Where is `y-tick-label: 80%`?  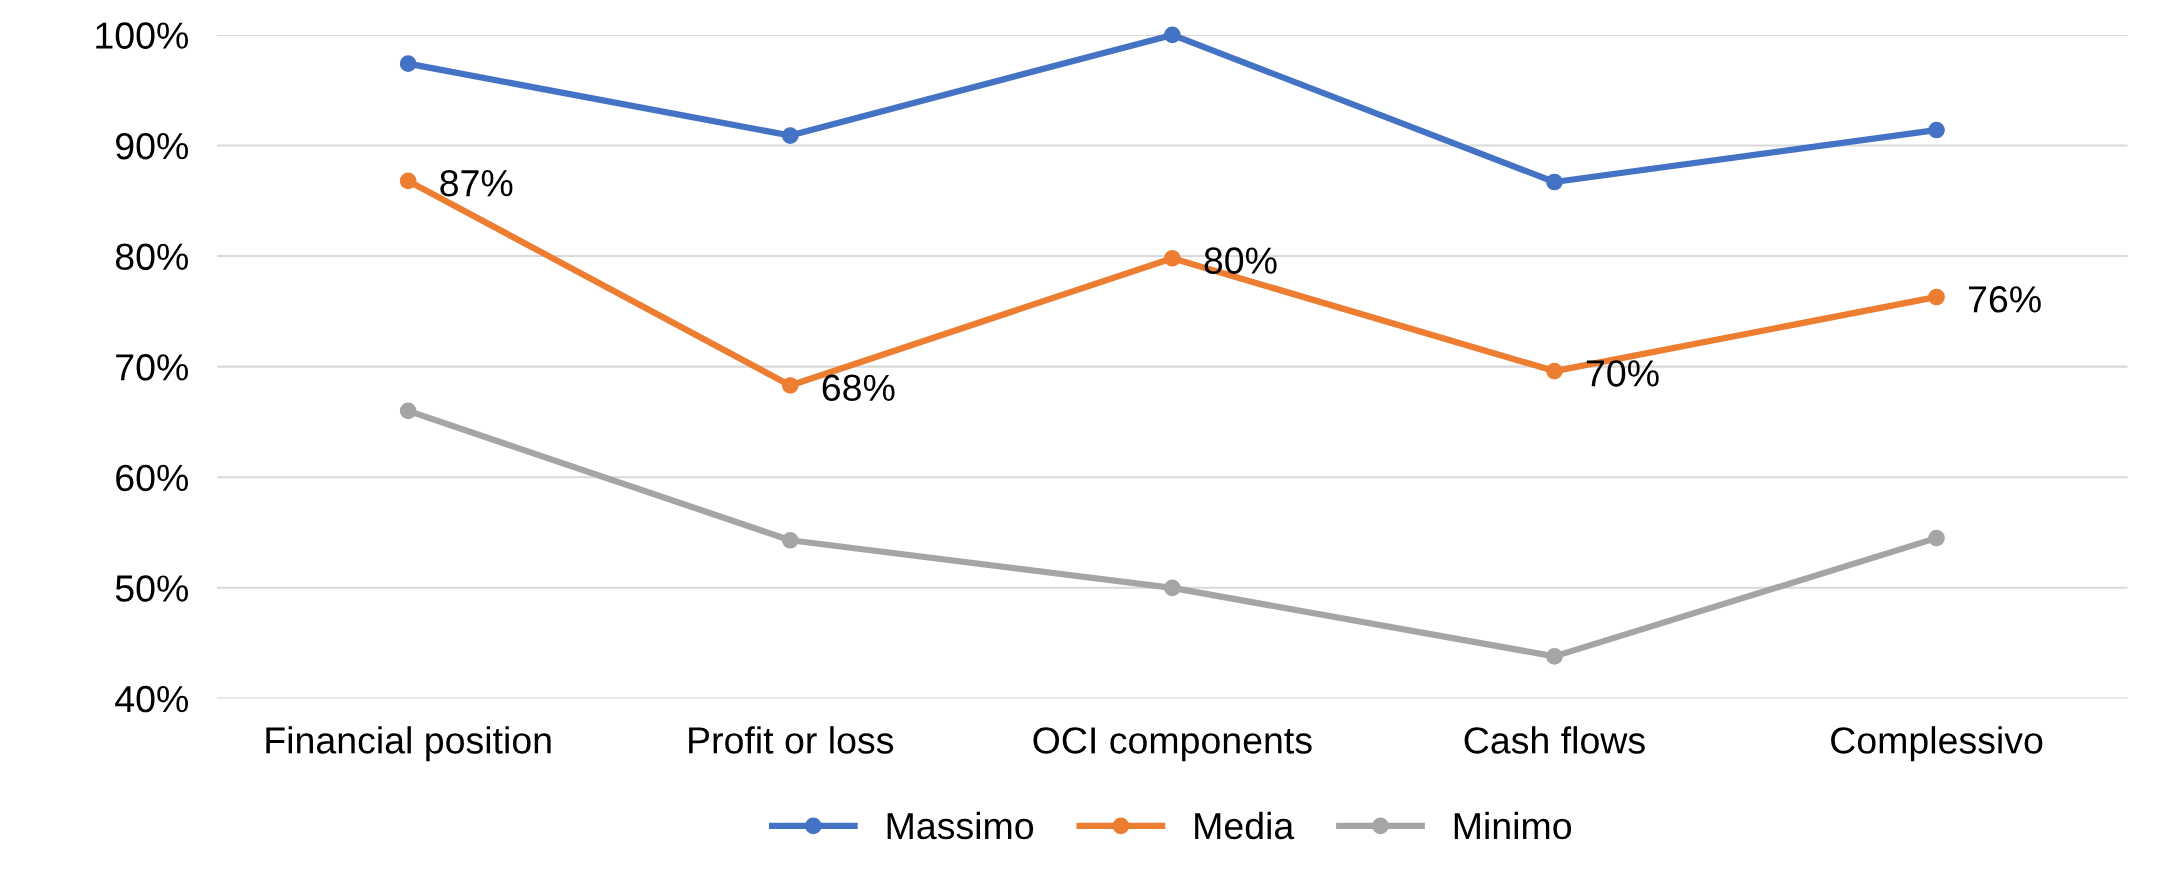 y-tick-label: 80% is located at coordinates (151, 257).